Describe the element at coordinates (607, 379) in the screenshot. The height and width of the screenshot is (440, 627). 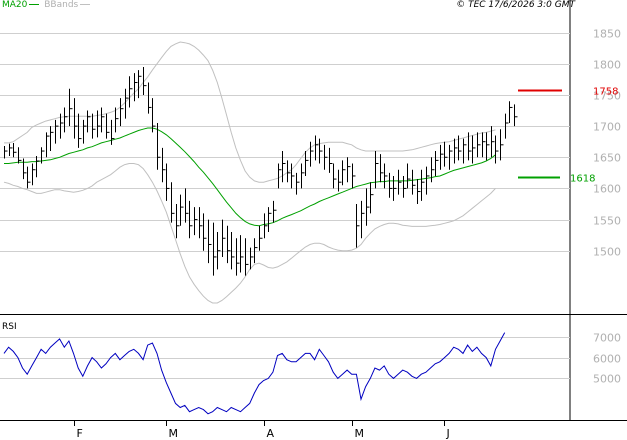
I see `rsi-tick-label: 5000` at that location.